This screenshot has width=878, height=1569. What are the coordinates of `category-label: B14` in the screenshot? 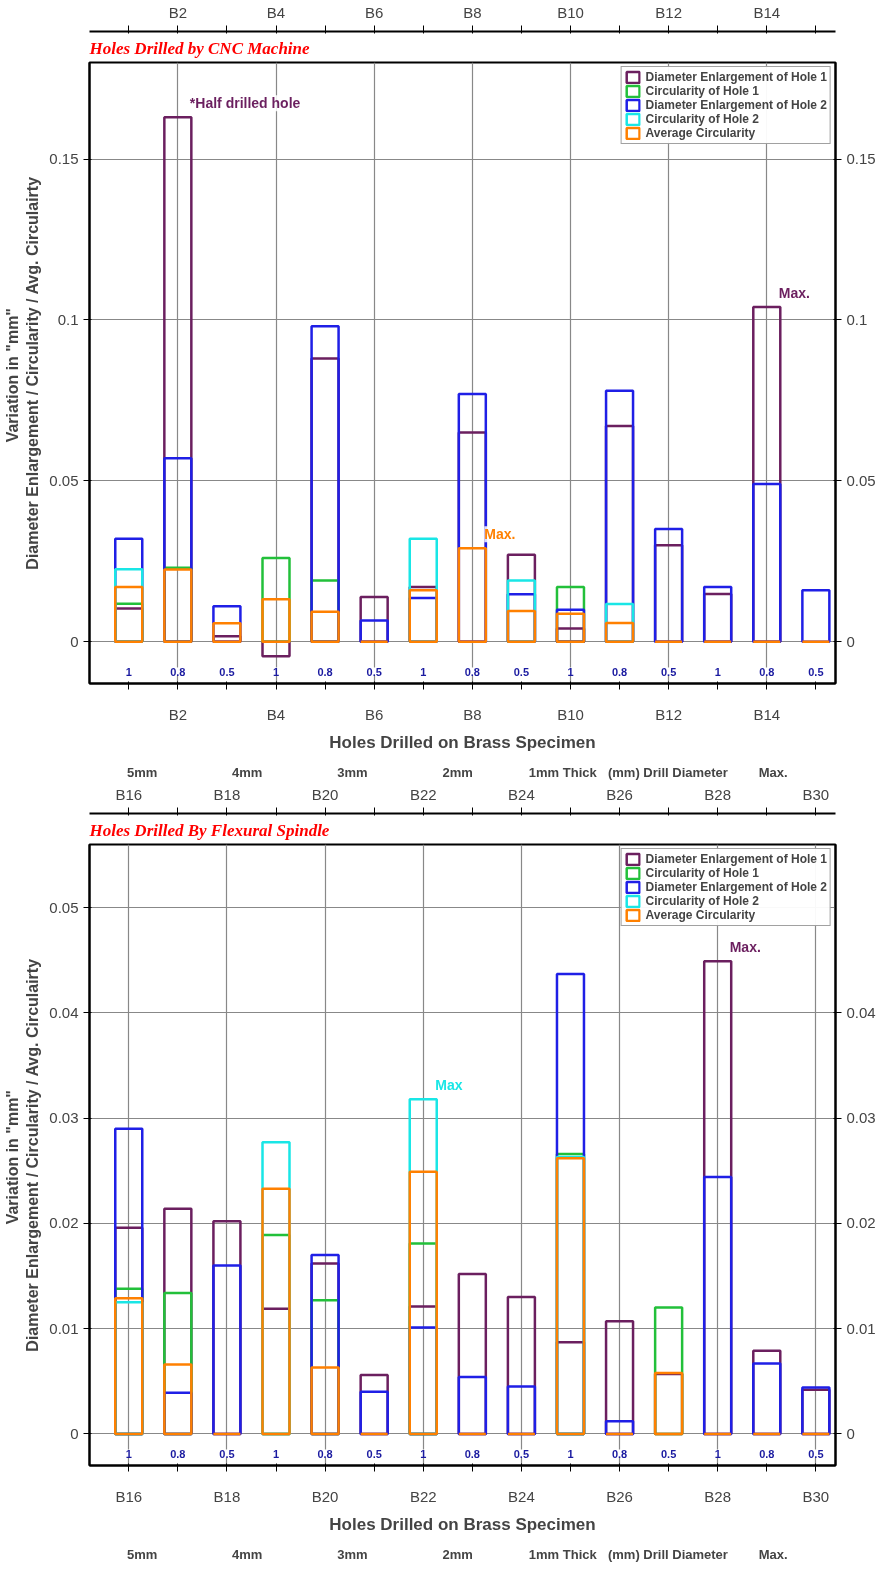 It's located at (767, 12).